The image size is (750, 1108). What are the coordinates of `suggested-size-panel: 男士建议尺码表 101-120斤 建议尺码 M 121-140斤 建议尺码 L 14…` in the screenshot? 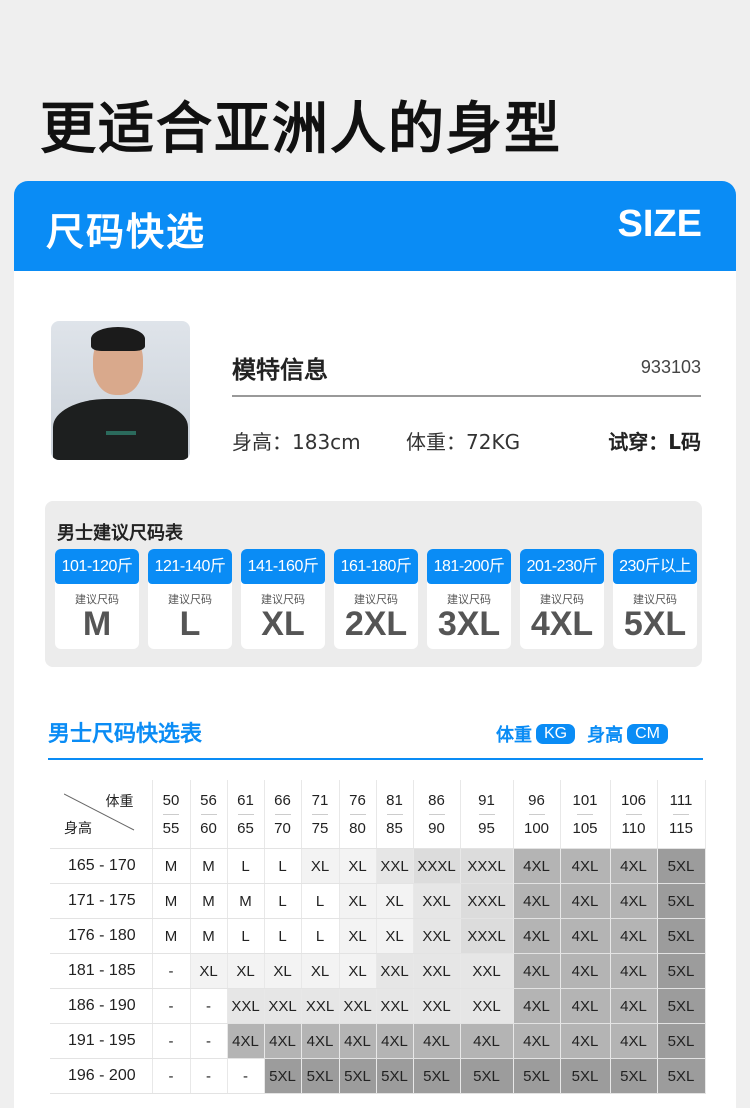 It's located at (373, 584).